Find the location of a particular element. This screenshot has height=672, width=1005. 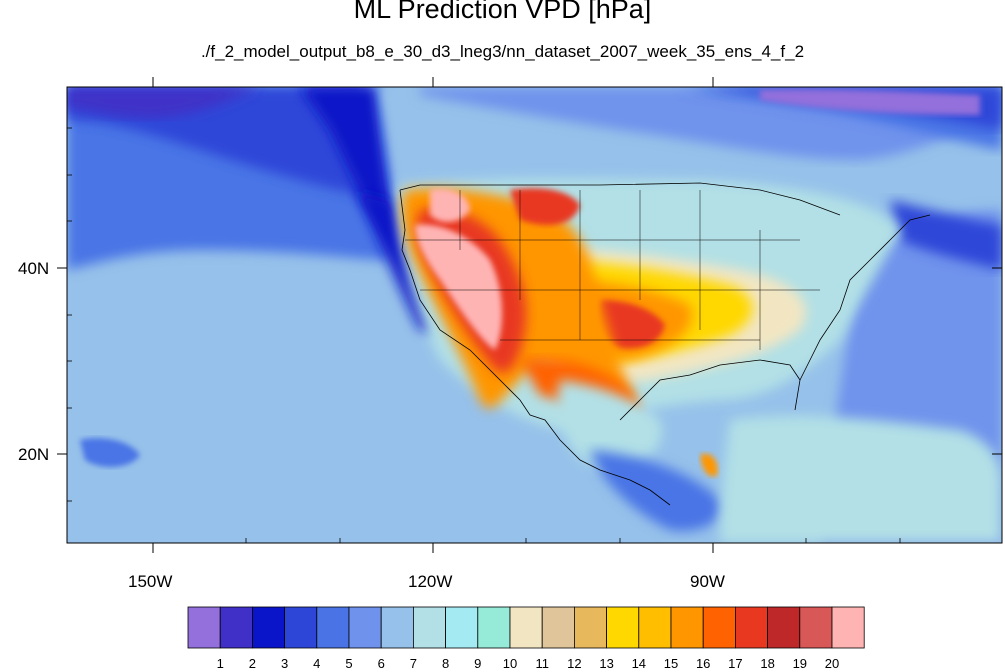

colorbar-label: 6 is located at coordinates (381, 663).